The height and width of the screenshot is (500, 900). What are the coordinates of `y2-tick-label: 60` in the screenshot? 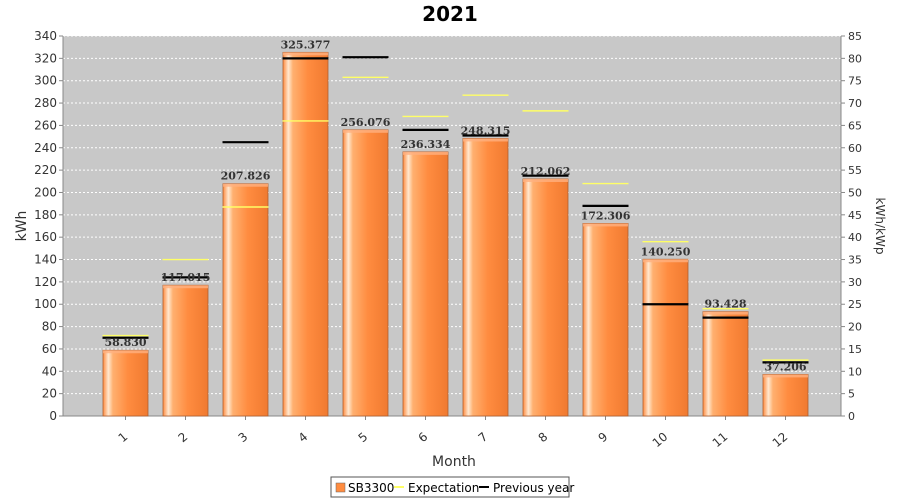 It's located at (855, 148).